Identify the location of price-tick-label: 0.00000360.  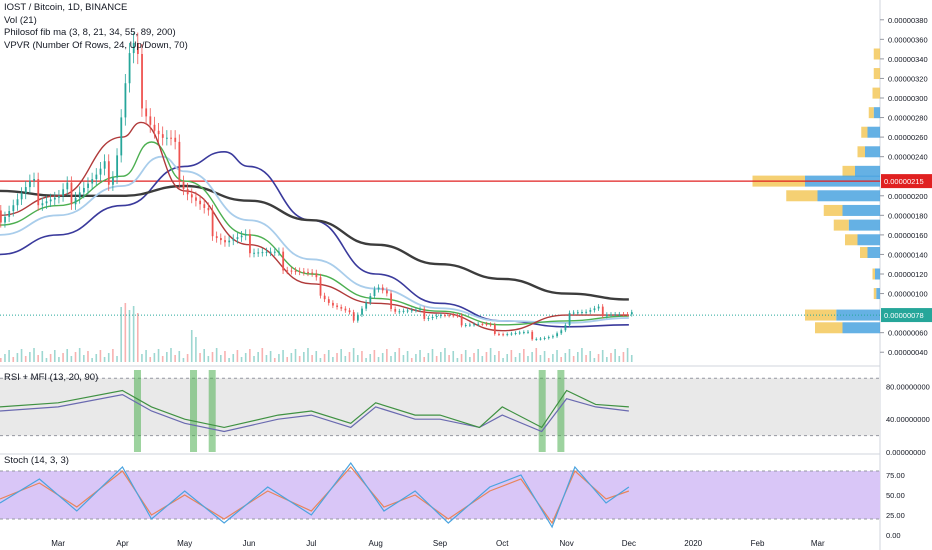
(908, 39).